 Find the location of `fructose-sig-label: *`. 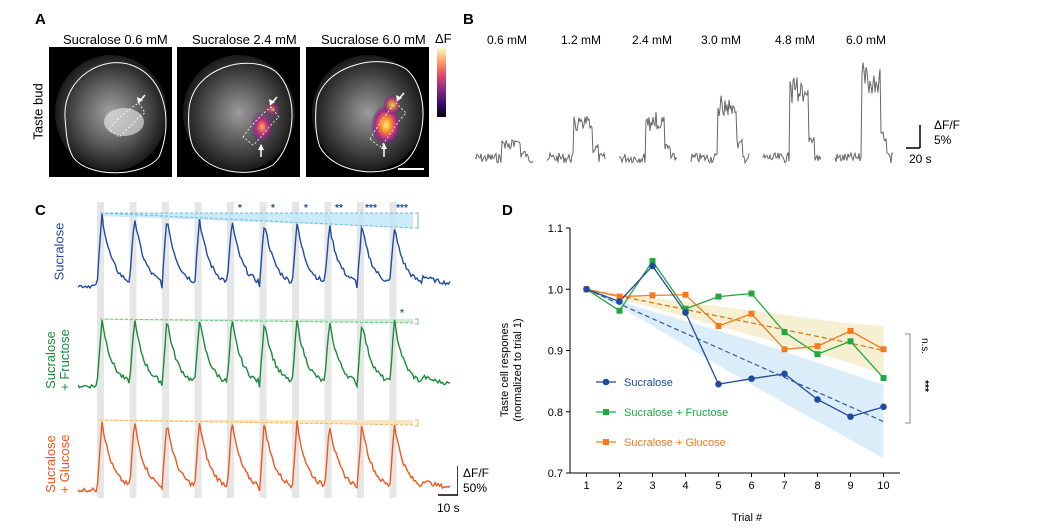

fructose-sig-label: * is located at coordinates (402, 313).